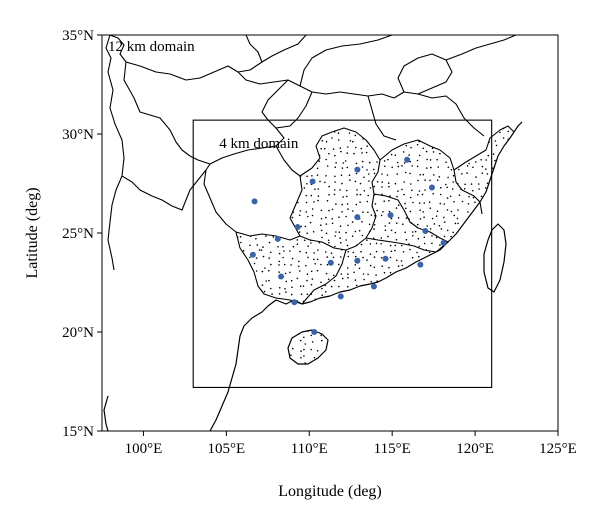 The height and width of the screenshot is (519, 600). I want to click on taiwan-island, so click(495, 258).